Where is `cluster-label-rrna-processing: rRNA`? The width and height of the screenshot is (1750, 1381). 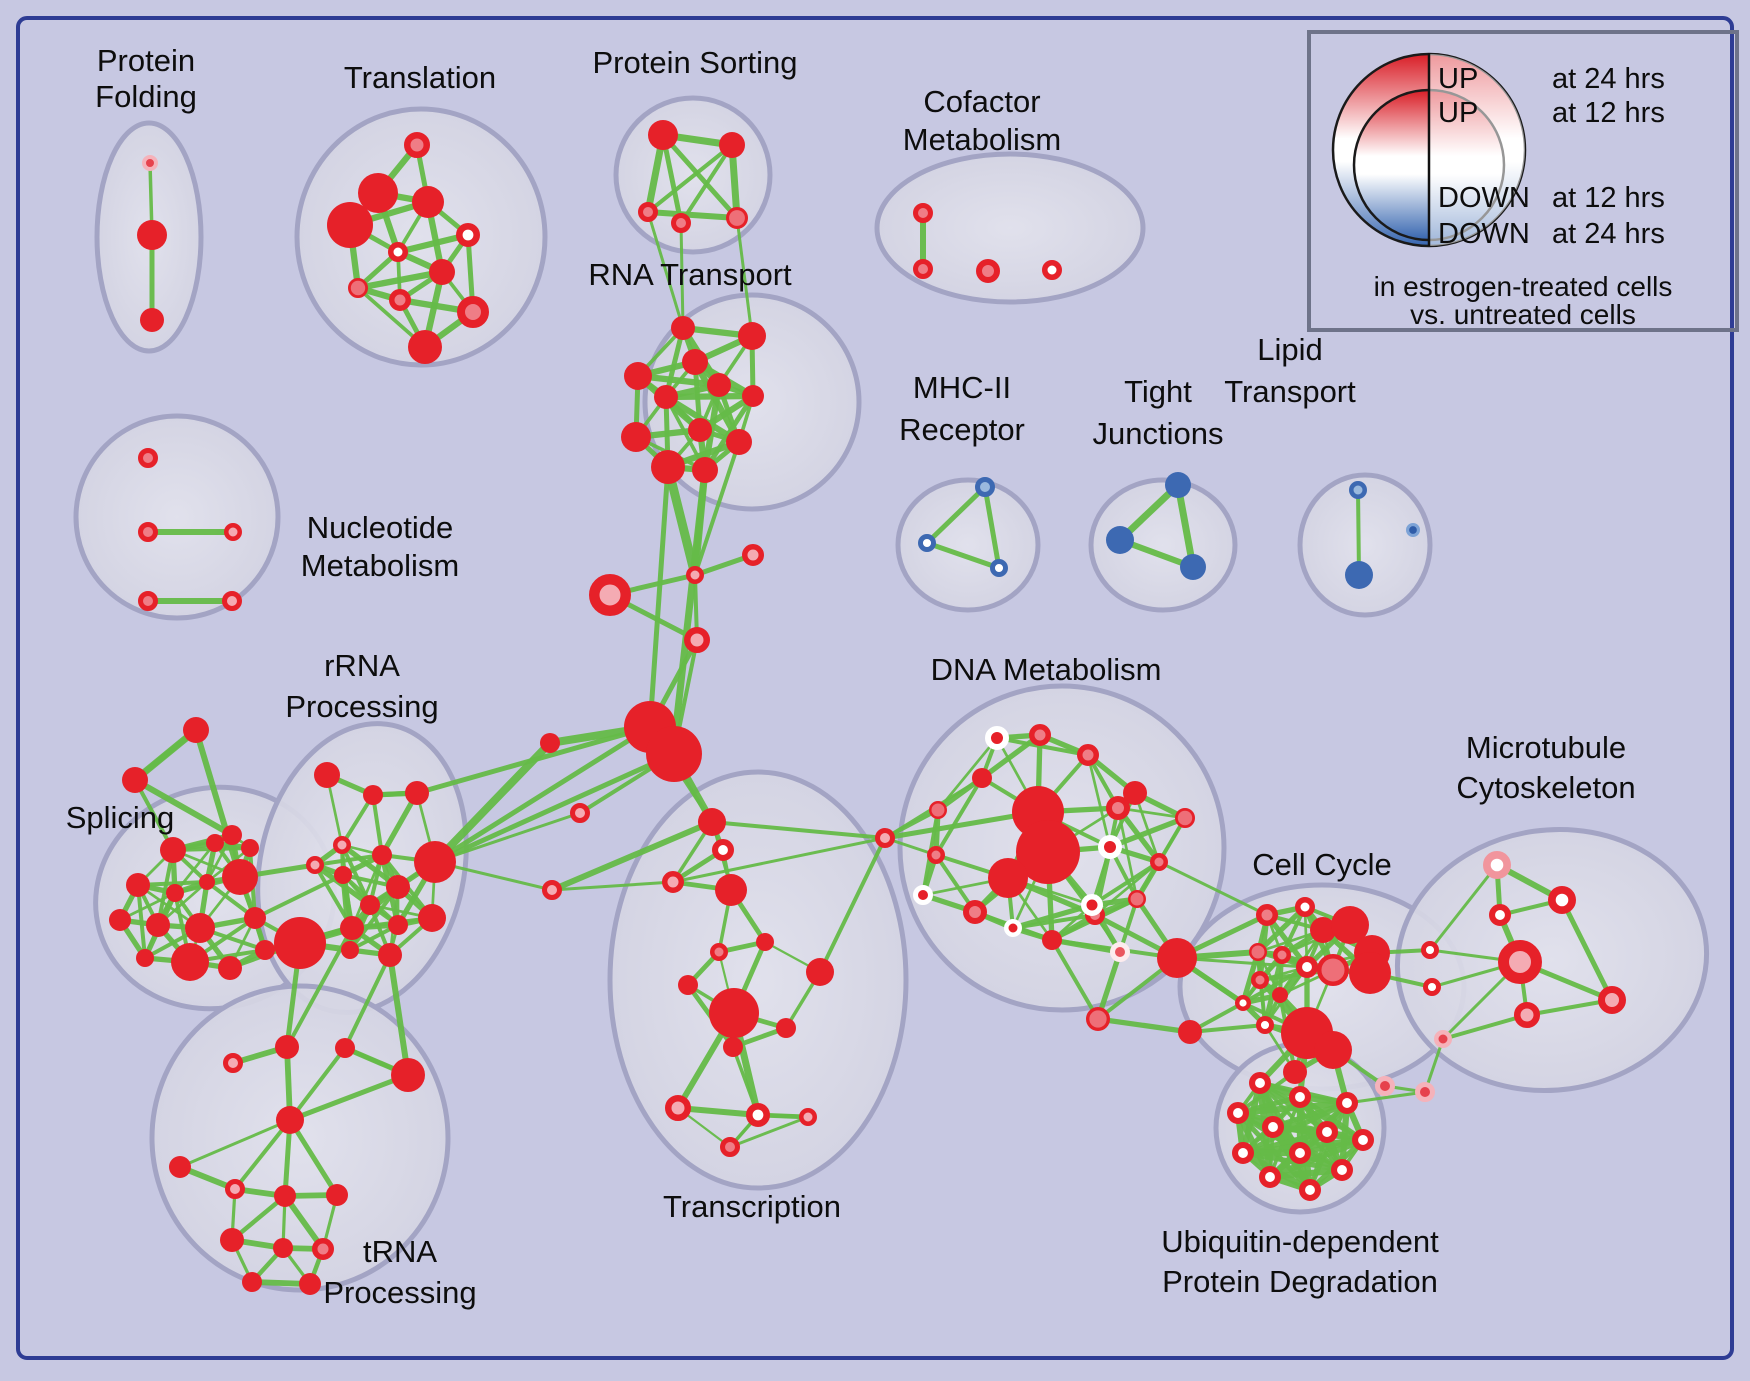 cluster-label-rrna-processing: rRNA is located at coordinates (362, 665).